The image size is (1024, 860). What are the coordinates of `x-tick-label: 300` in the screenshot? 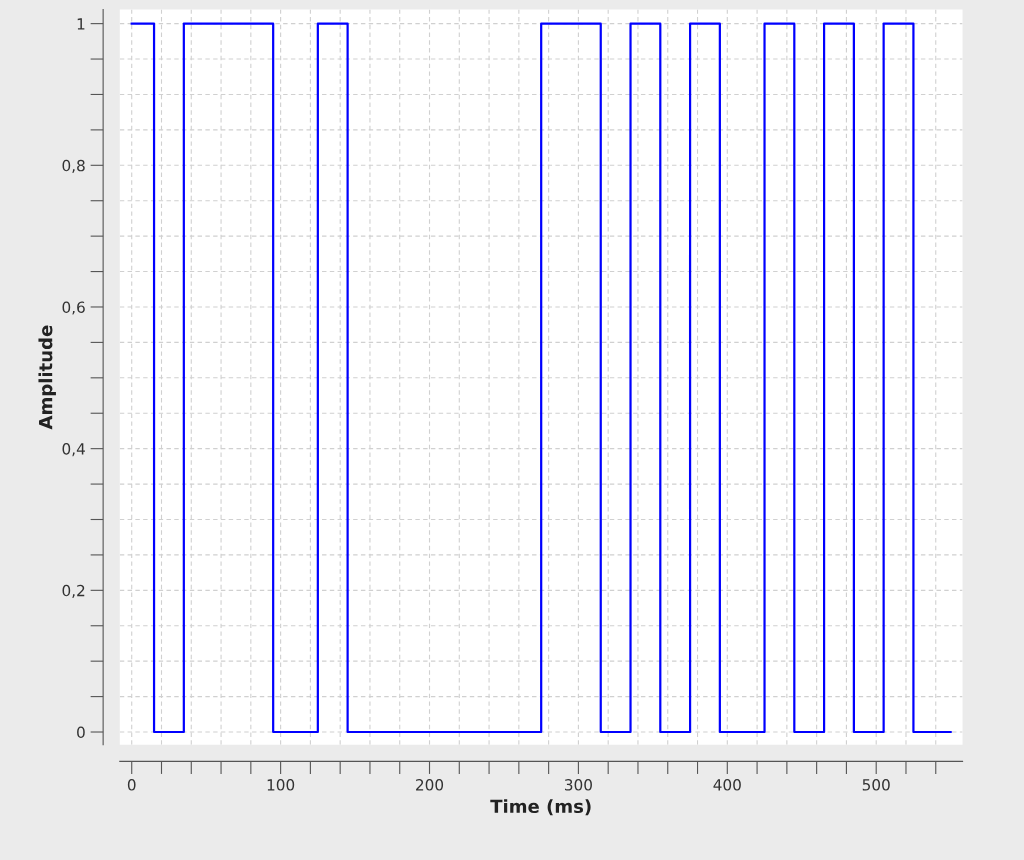 It's located at (578, 785).